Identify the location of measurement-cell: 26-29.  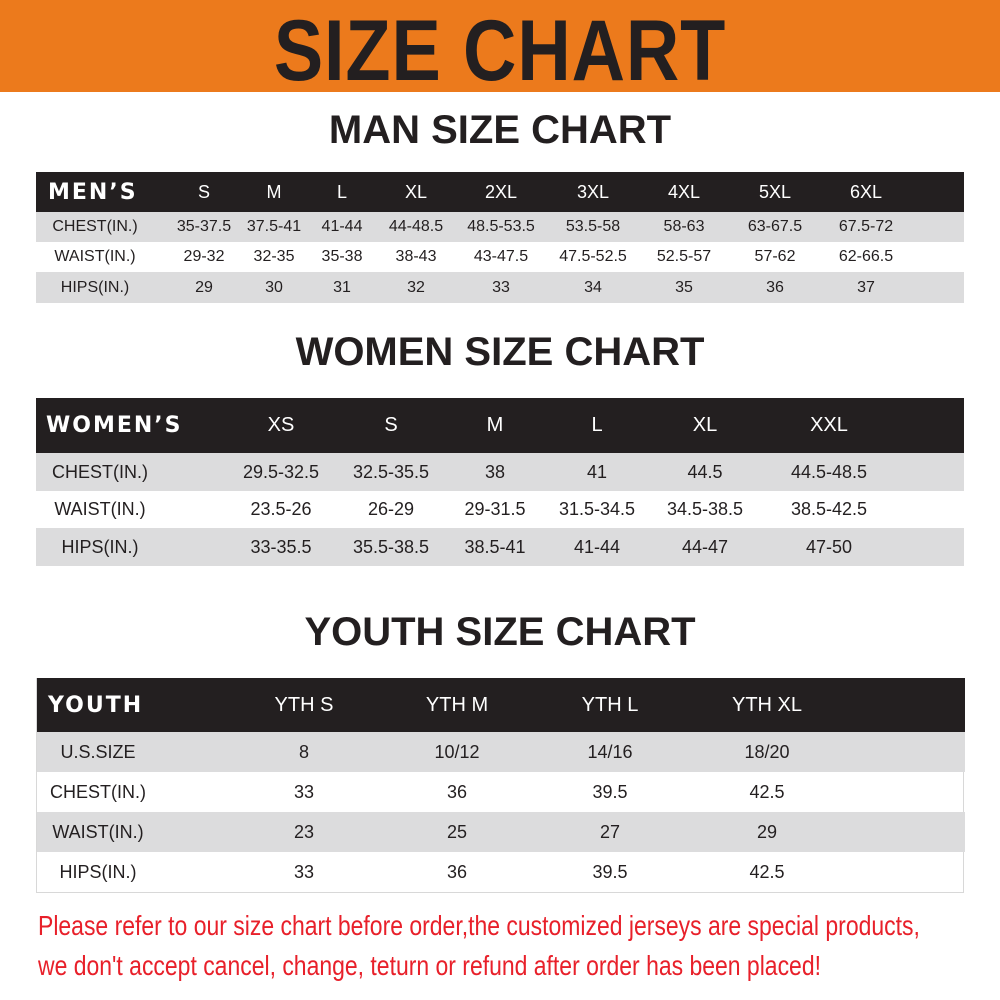
(391, 509).